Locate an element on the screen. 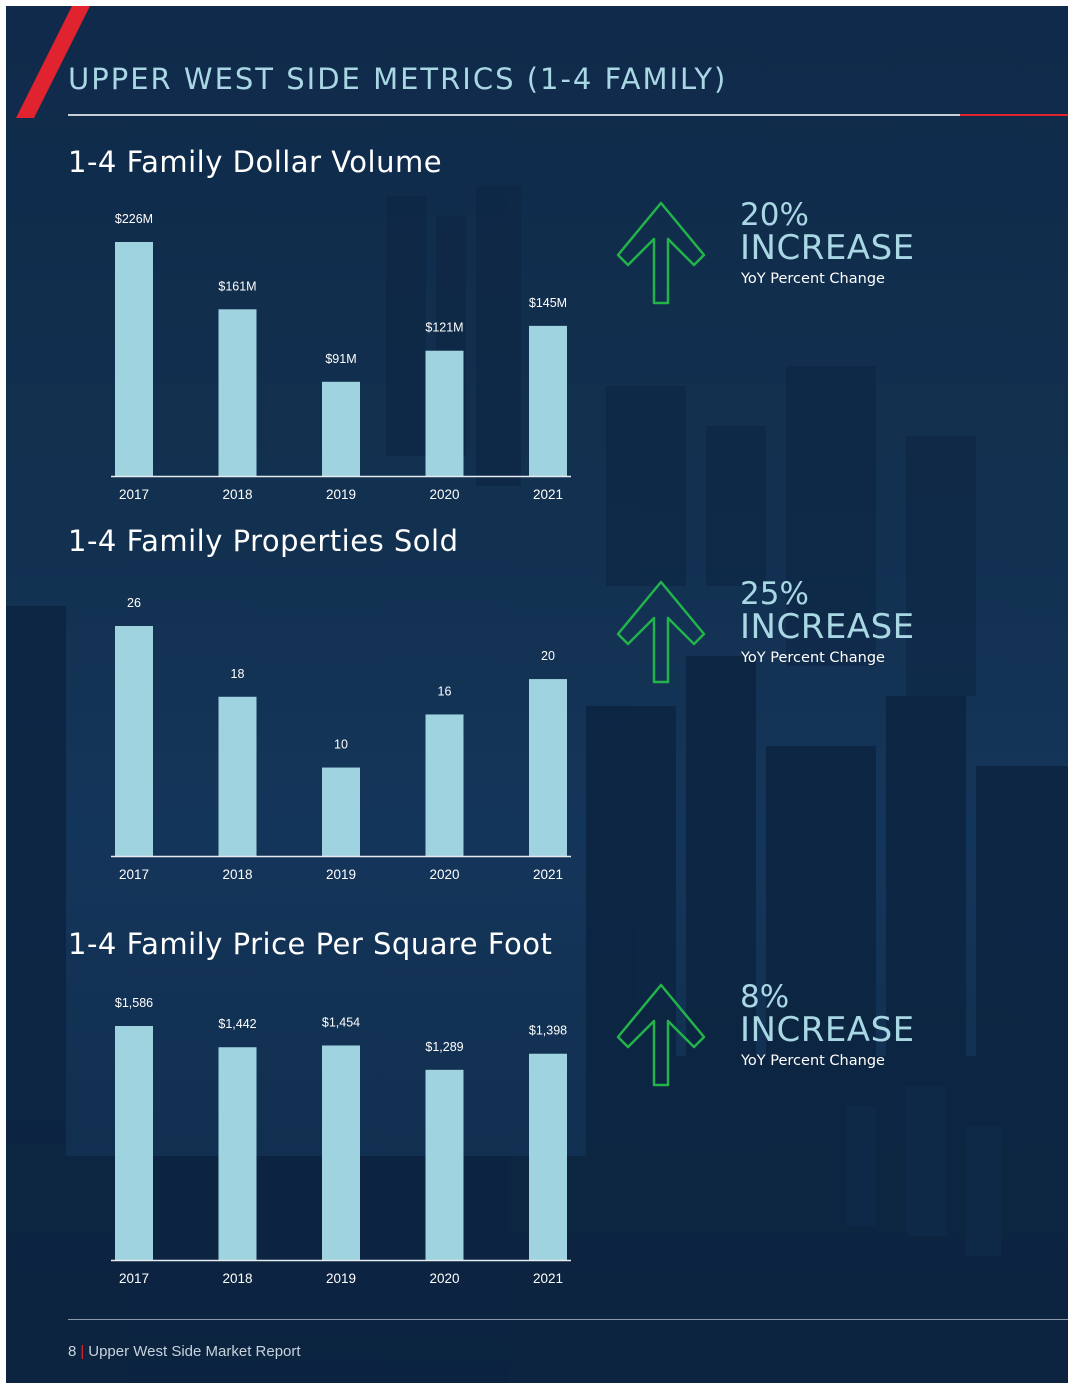 The height and width of the screenshot is (1389, 1074). section-title-dollar-volume: 1-4 Family Dollar Volume is located at coordinates (255, 162).